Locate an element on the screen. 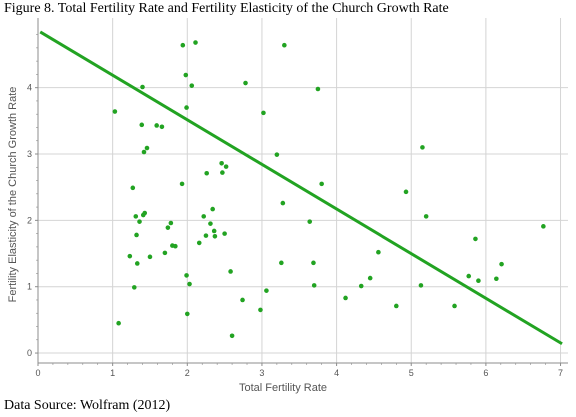 The image size is (576, 417). x-tick-label: 3 is located at coordinates (261, 373).